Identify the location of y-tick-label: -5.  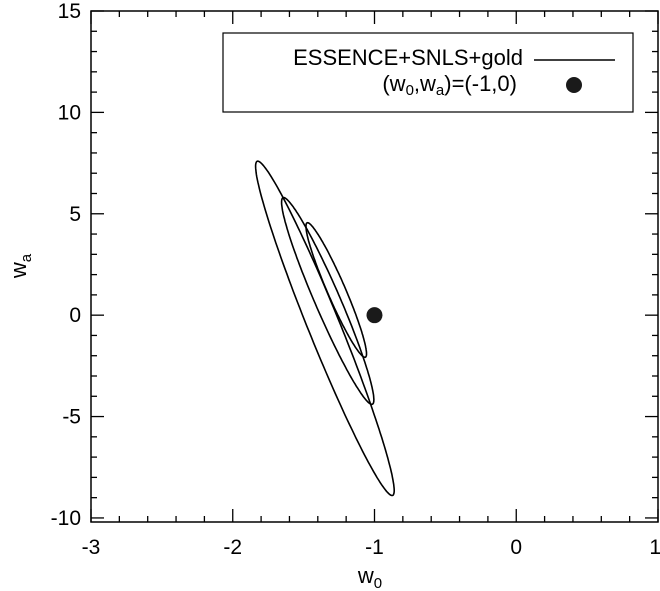
(71, 417).